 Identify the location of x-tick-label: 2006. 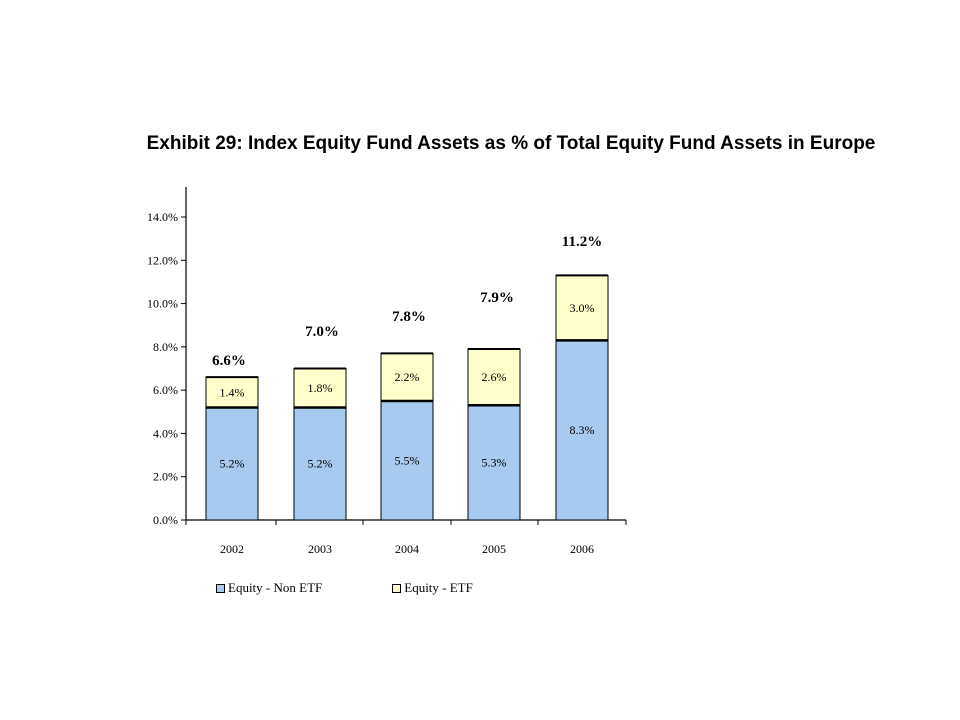
(582, 549).